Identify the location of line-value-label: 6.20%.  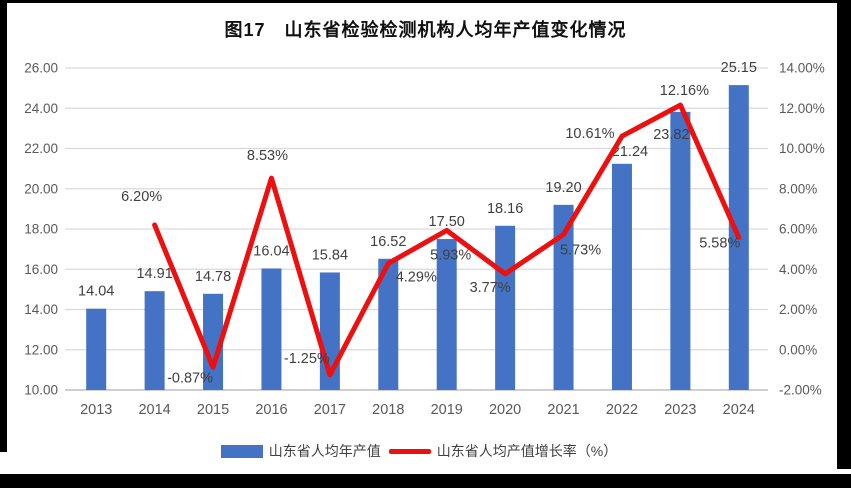
(141, 197).